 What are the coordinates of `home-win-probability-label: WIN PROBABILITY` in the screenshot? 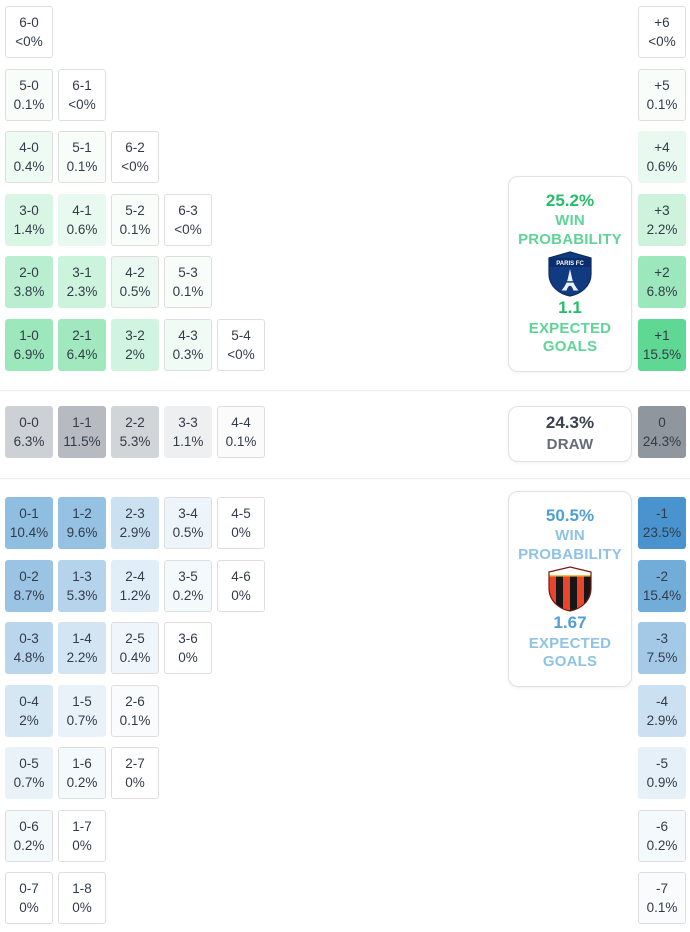 It's located at (570, 230).